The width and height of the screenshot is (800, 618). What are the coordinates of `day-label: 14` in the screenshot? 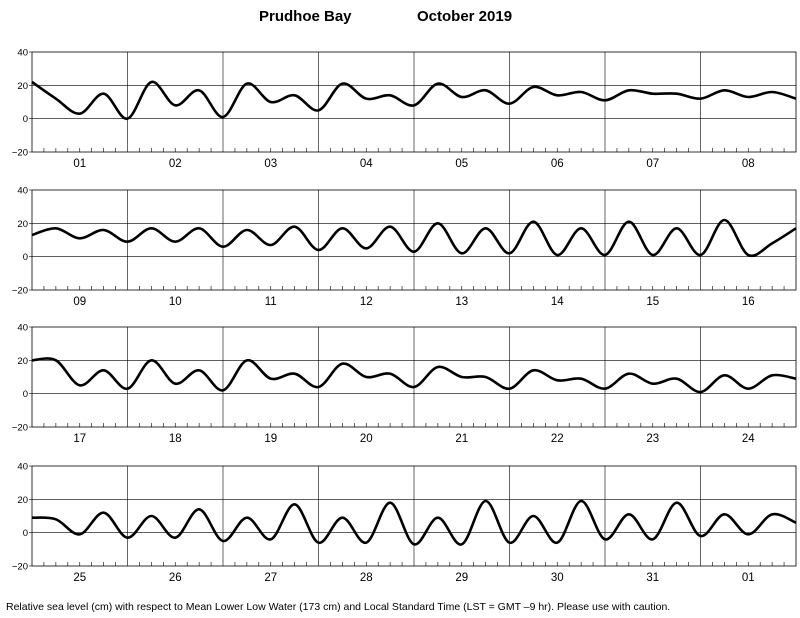 It's located at (557, 302).